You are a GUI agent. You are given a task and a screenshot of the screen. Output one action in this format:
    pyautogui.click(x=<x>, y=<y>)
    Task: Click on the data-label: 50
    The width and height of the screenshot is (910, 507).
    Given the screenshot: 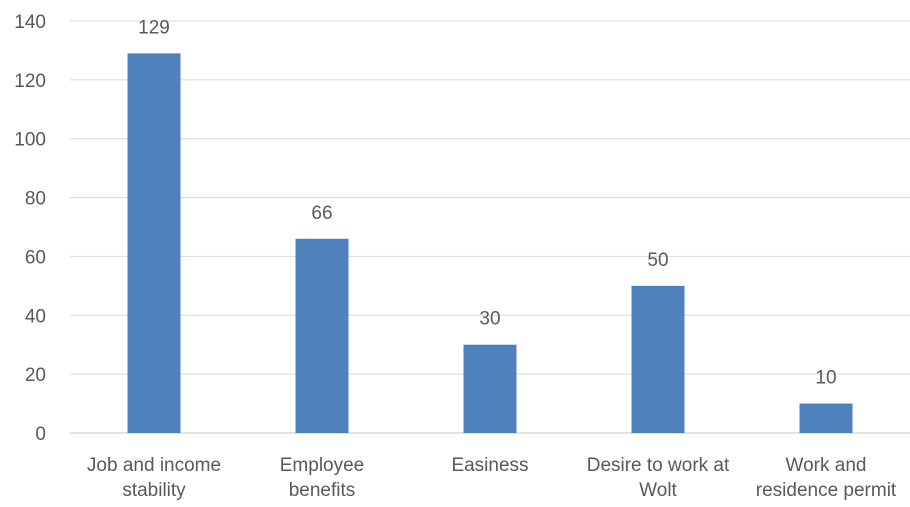 What is the action you would take?
    pyautogui.click(x=657, y=260)
    